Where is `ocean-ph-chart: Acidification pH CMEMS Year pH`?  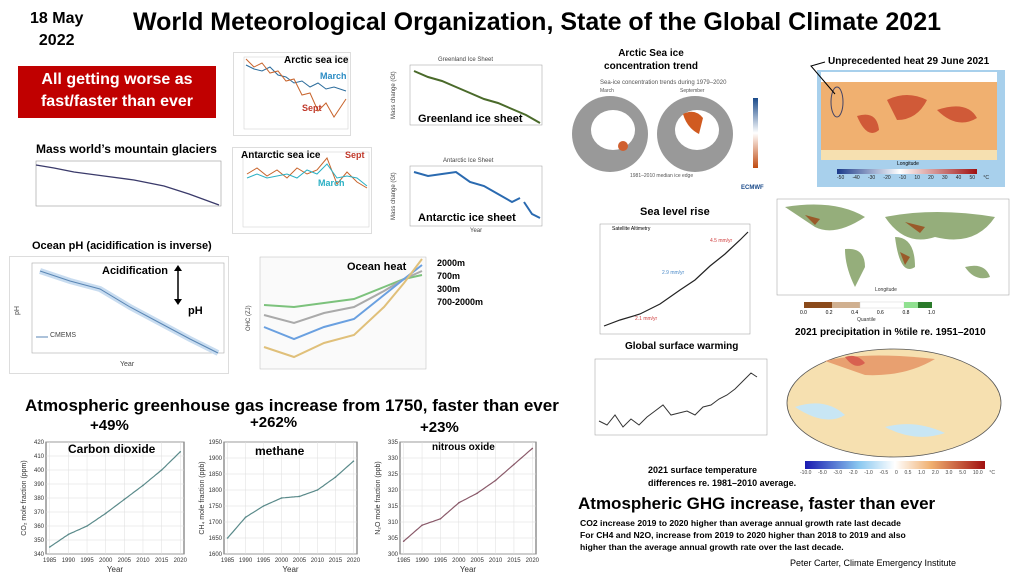
ocean-ph-chart: Acidification pH CMEMS Year pH is located at coordinates (119, 315).